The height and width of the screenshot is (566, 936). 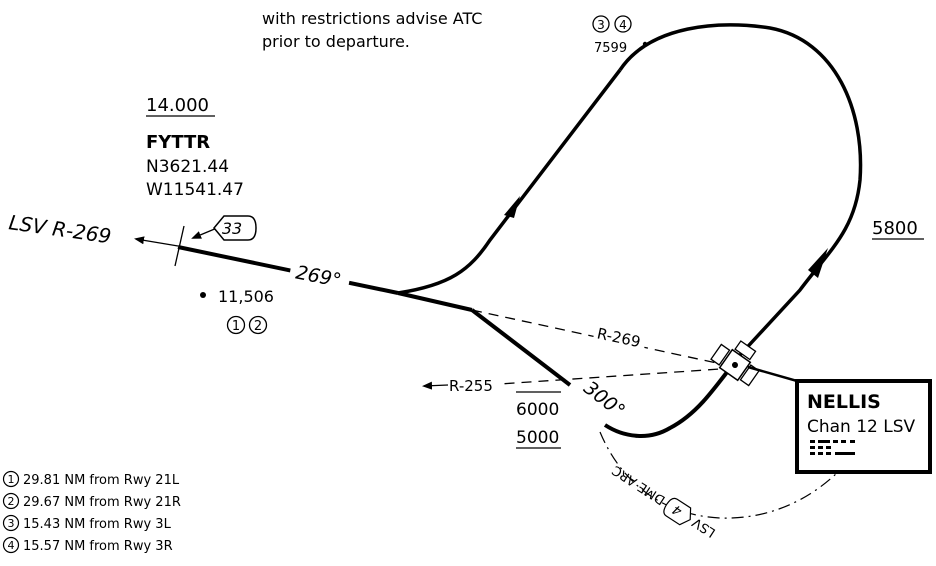 What do you see at coordinates (97, 524) in the screenshot?
I see `footnote-3-text: 15.43 NM from Rwy 3L` at bounding box center [97, 524].